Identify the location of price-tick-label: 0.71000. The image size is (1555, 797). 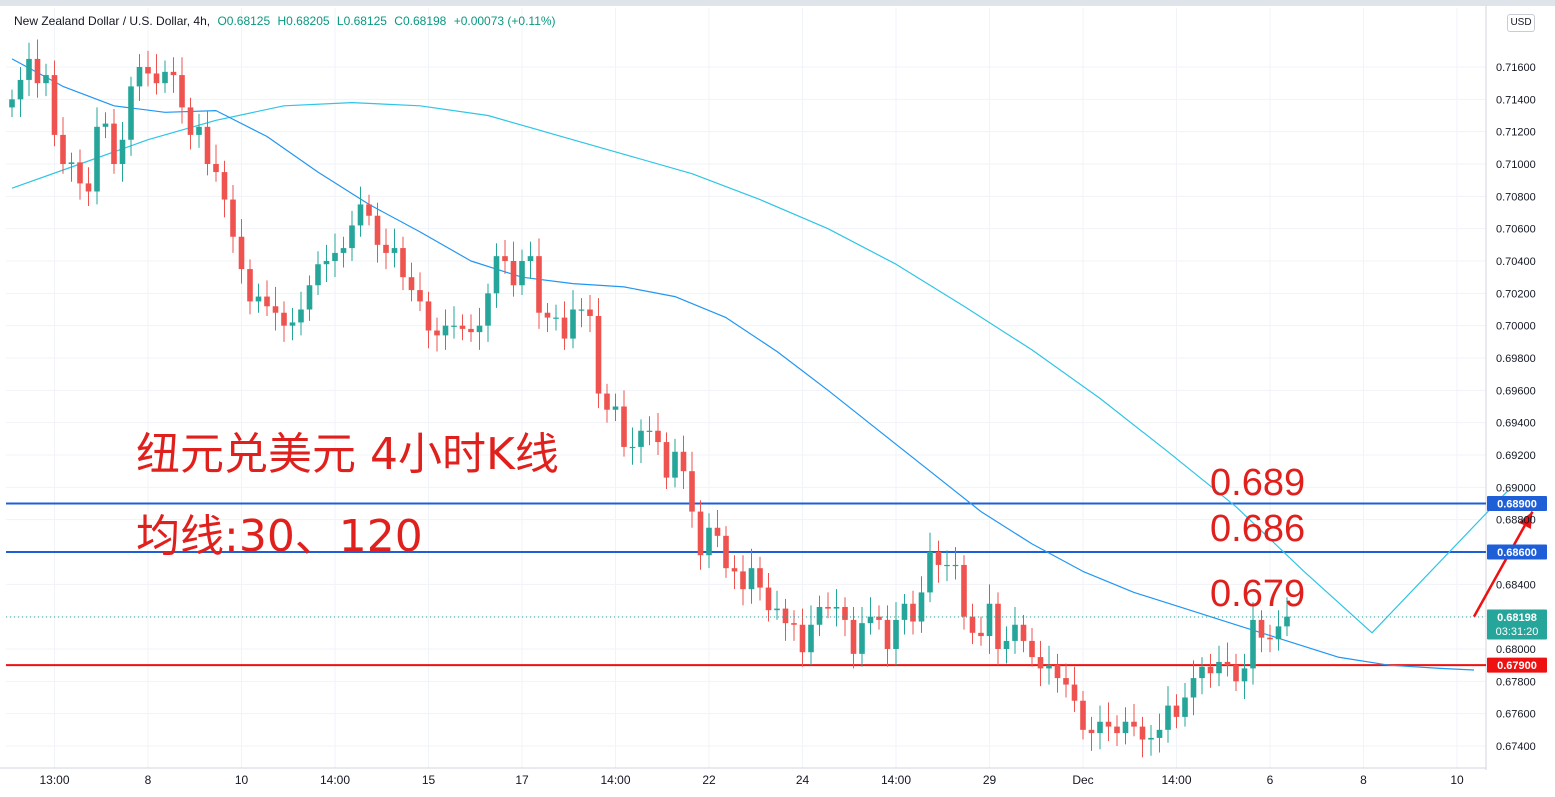
(1516, 165).